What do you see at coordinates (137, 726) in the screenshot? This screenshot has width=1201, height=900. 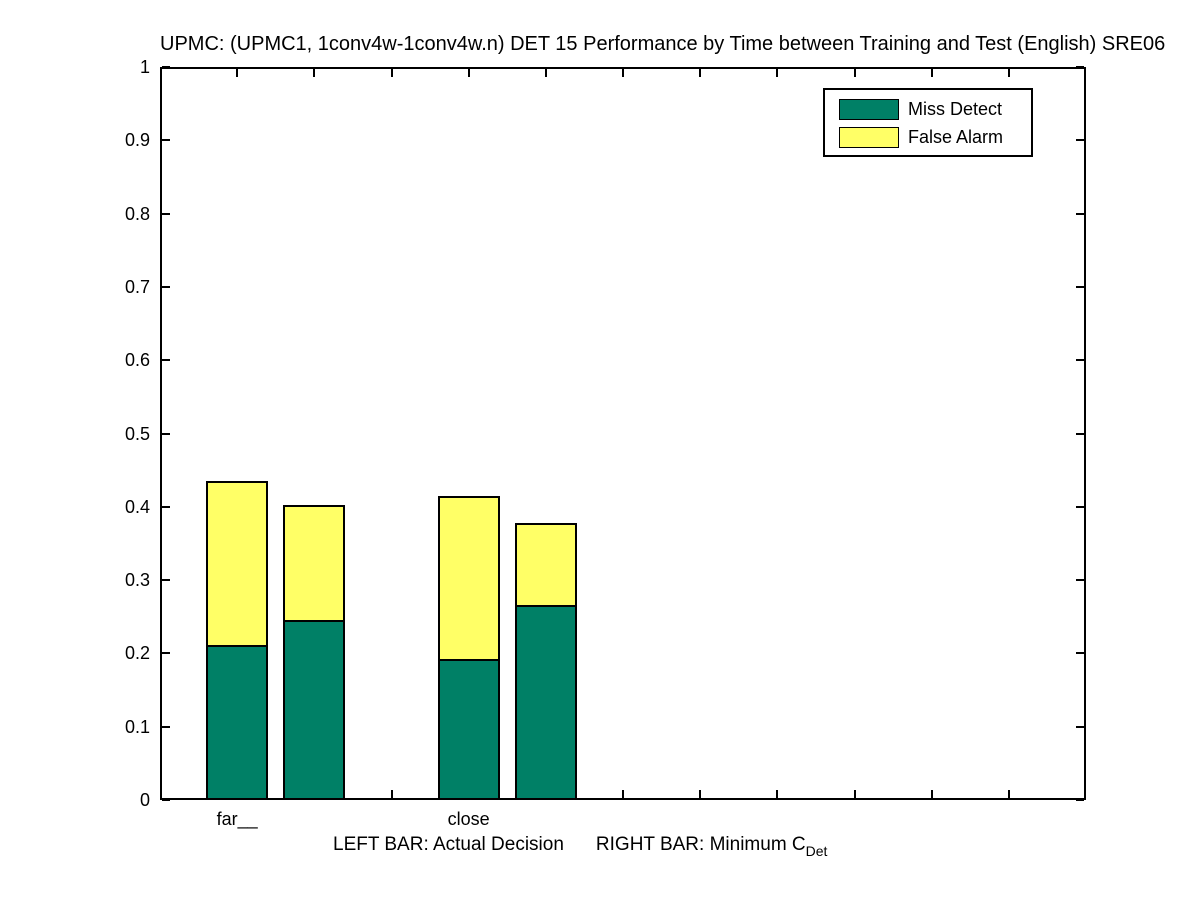 I see `y-axis-tick-label: 0.1` at bounding box center [137, 726].